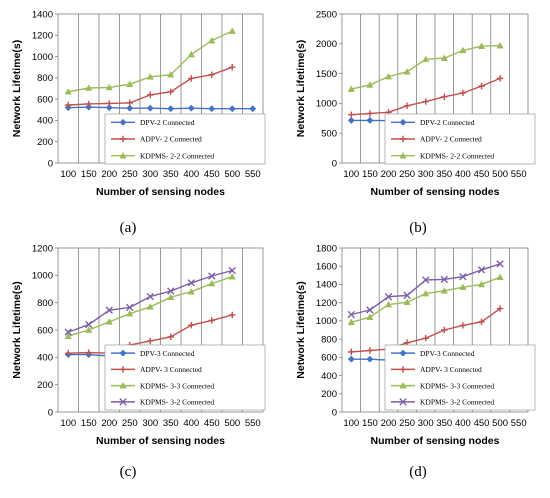 The height and width of the screenshot is (498, 550). I want to click on y-tick-label: 500, so click(329, 134).